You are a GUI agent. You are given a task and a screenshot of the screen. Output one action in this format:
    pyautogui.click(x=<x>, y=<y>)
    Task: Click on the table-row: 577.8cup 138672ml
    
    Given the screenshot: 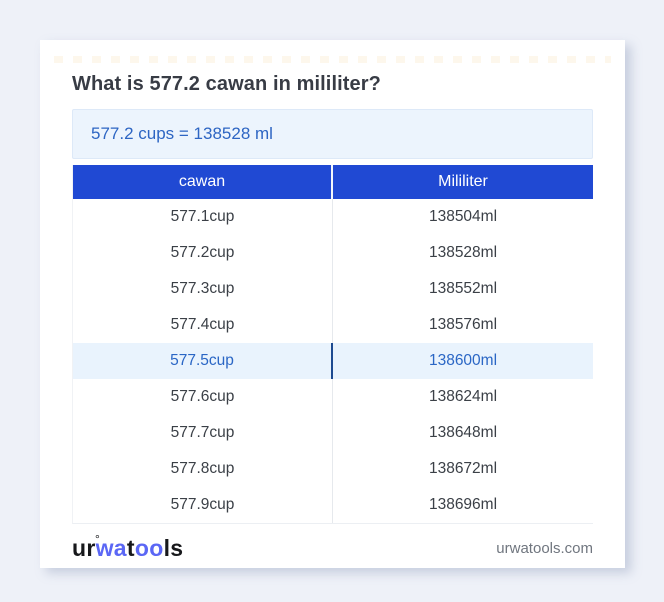 What is the action you would take?
    pyautogui.click(x=333, y=469)
    